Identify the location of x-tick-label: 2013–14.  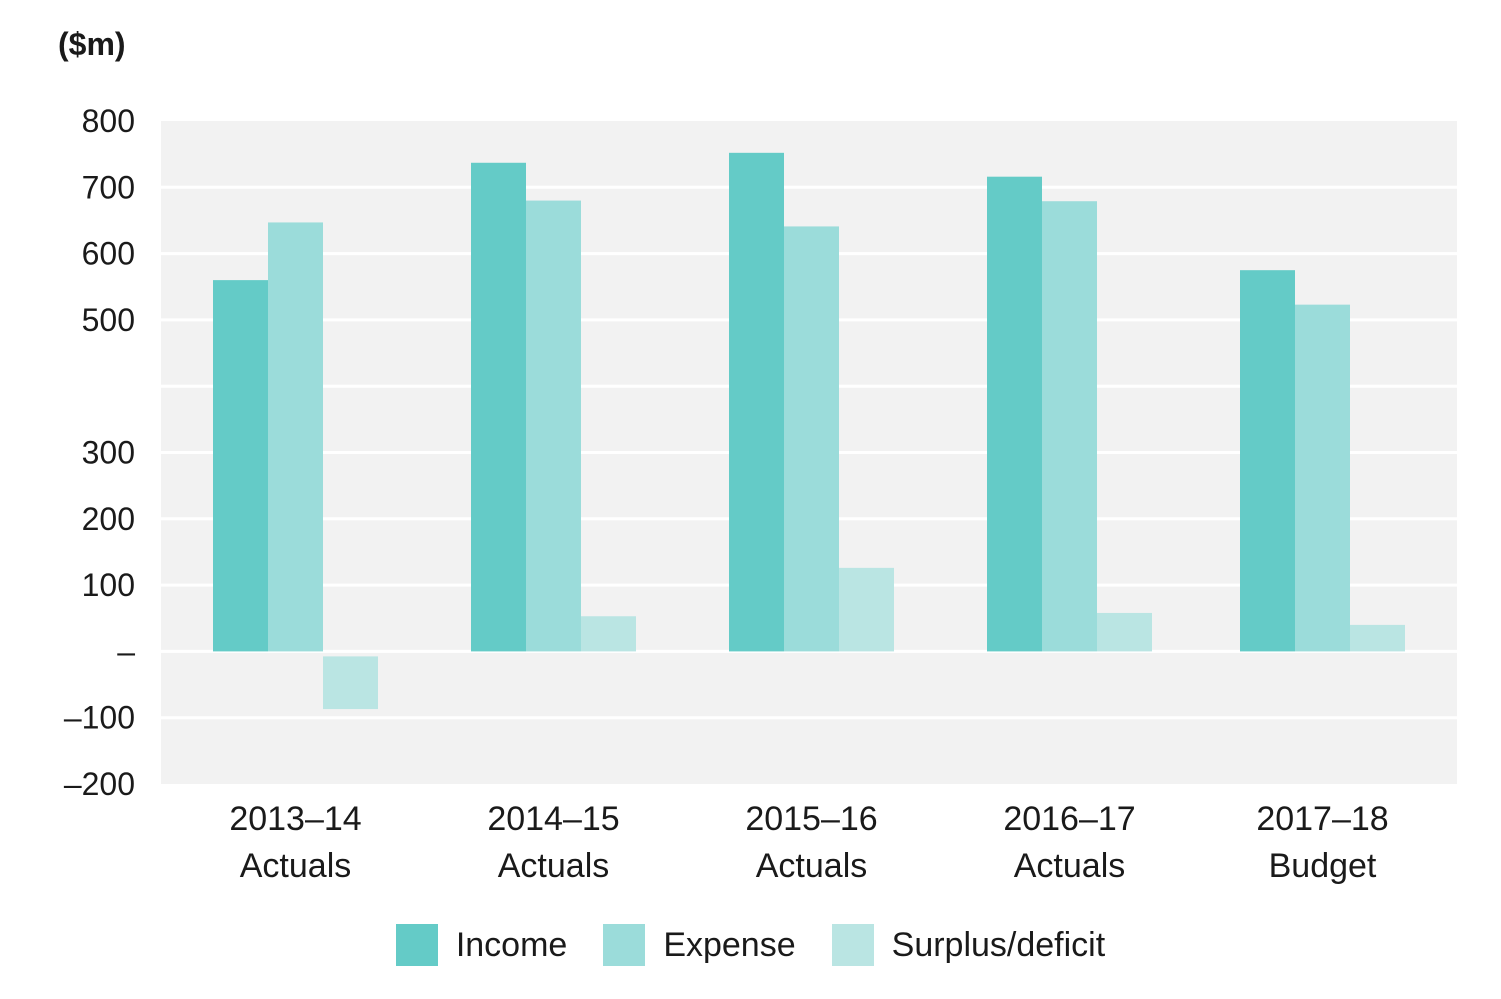
(295, 819).